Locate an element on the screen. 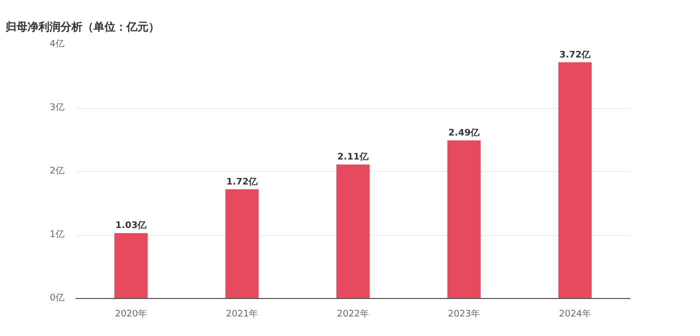 Image resolution: width=700 pixels, height=336 pixels. data-label: 1.03亿 is located at coordinates (131, 226).